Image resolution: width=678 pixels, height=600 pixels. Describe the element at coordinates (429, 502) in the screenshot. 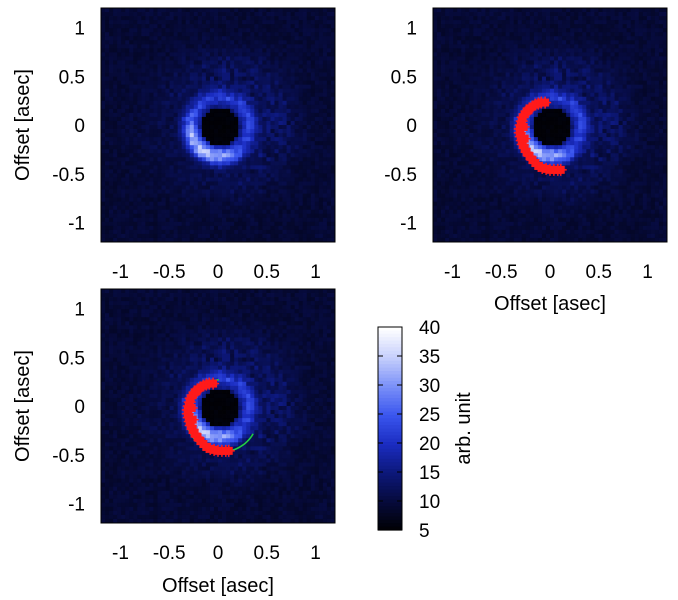

I see `colorbar-tick-label: 10` at that location.